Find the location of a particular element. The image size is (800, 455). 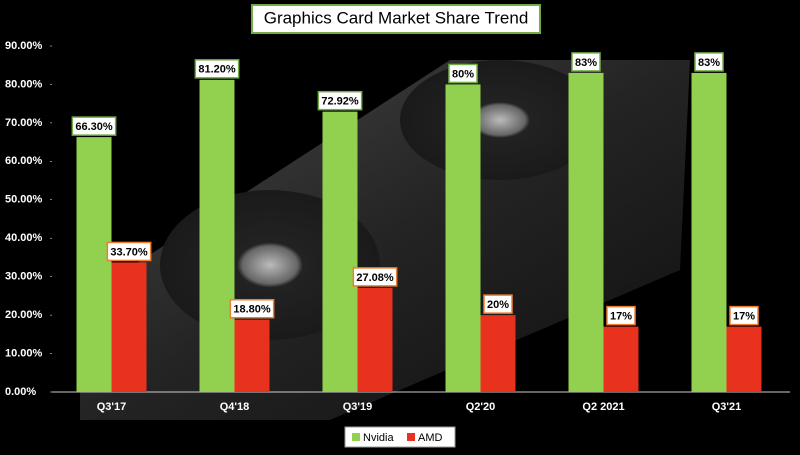

x-tick-label: Q3'17 is located at coordinates (112, 407).